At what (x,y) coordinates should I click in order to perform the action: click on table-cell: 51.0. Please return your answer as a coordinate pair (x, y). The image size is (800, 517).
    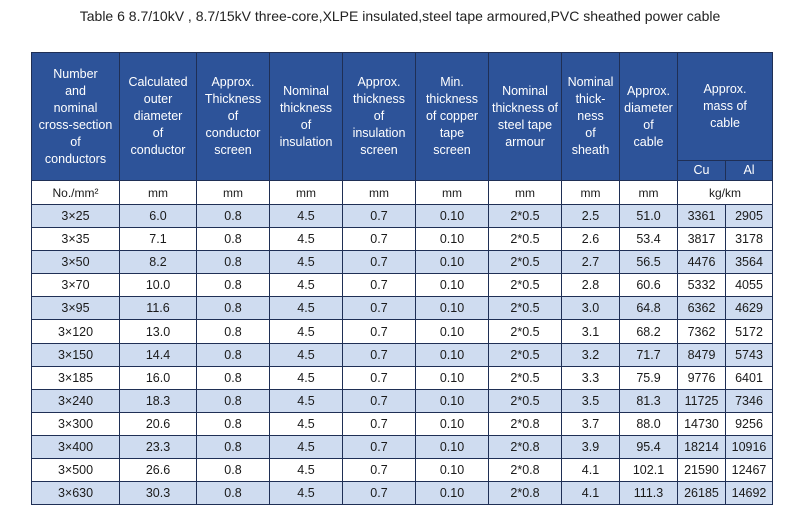
    Looking at the image, I should click on (648, 216).